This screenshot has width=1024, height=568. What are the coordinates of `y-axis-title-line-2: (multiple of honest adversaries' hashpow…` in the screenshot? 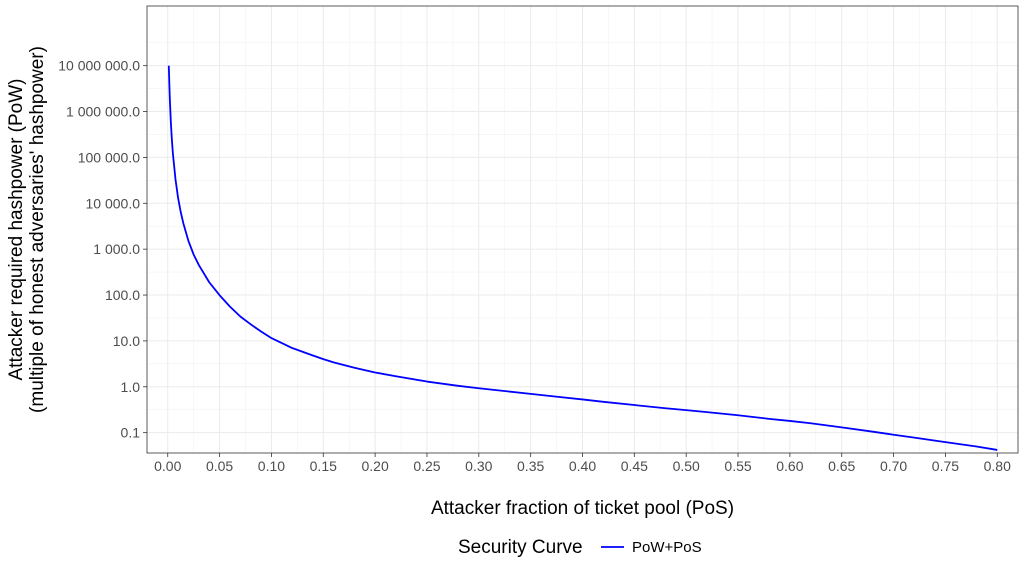 It's located at (37, 229).